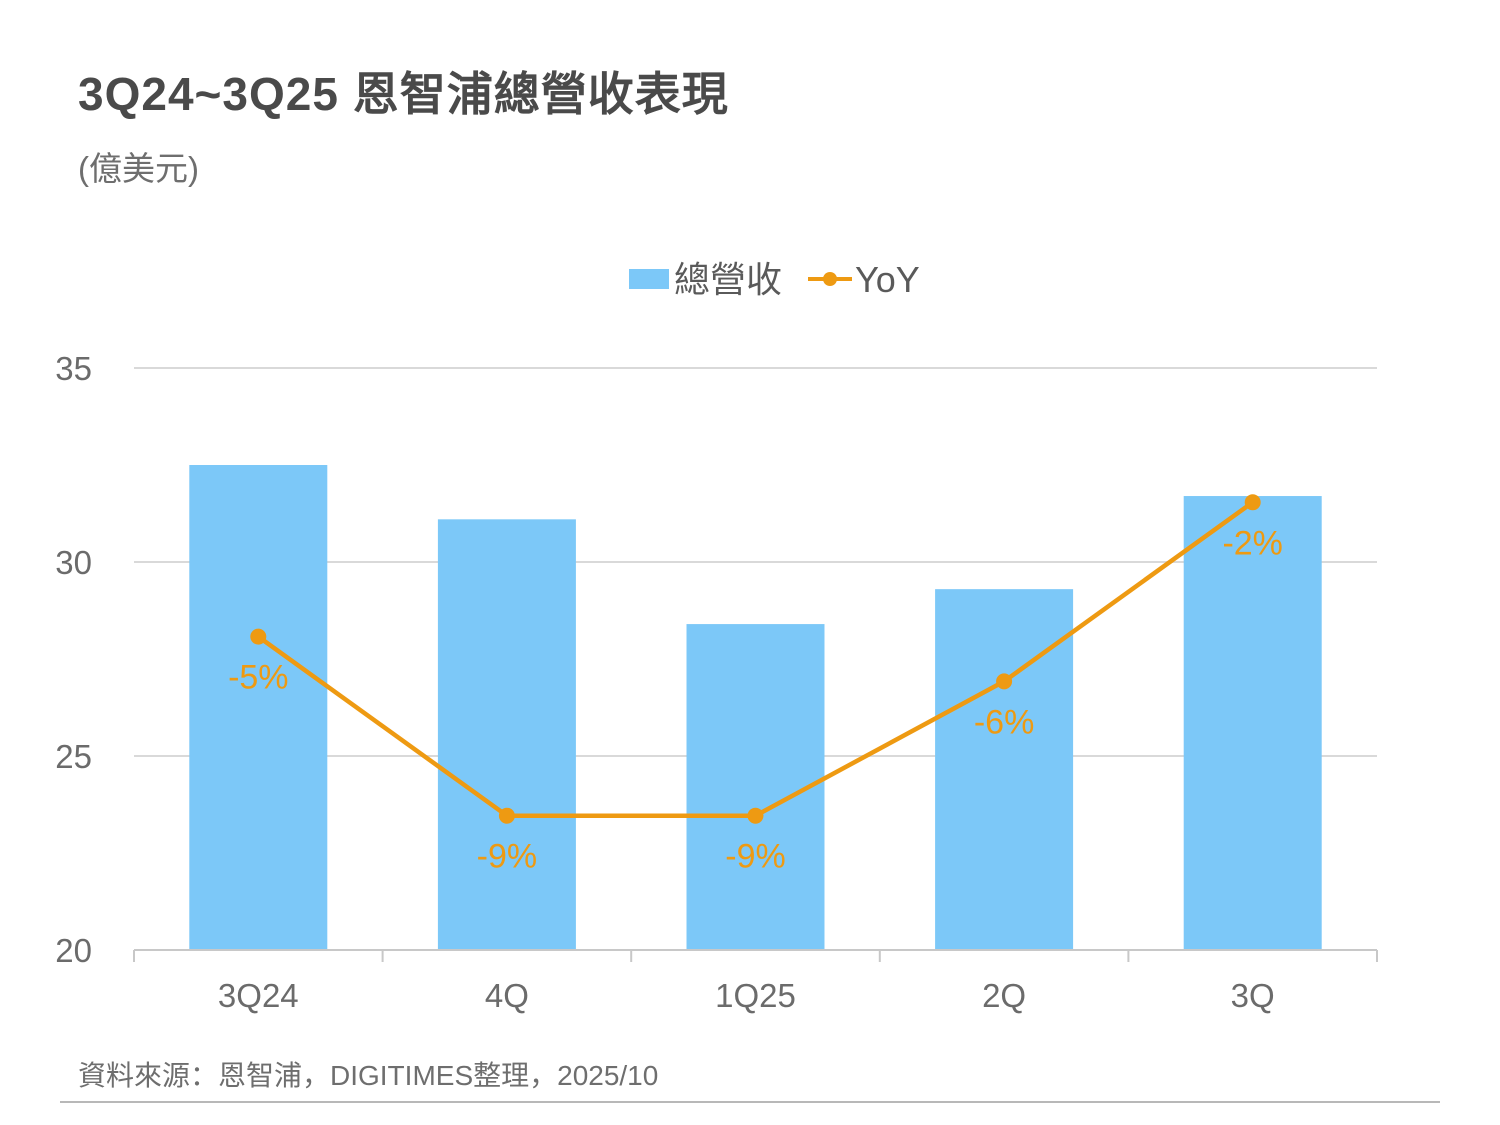 The image size is (1500, 1125). What do you see at coordinates (887, 279) in the screenshot?
I see `legend-label-yoy: YoY` at bounding box center [887, 279].